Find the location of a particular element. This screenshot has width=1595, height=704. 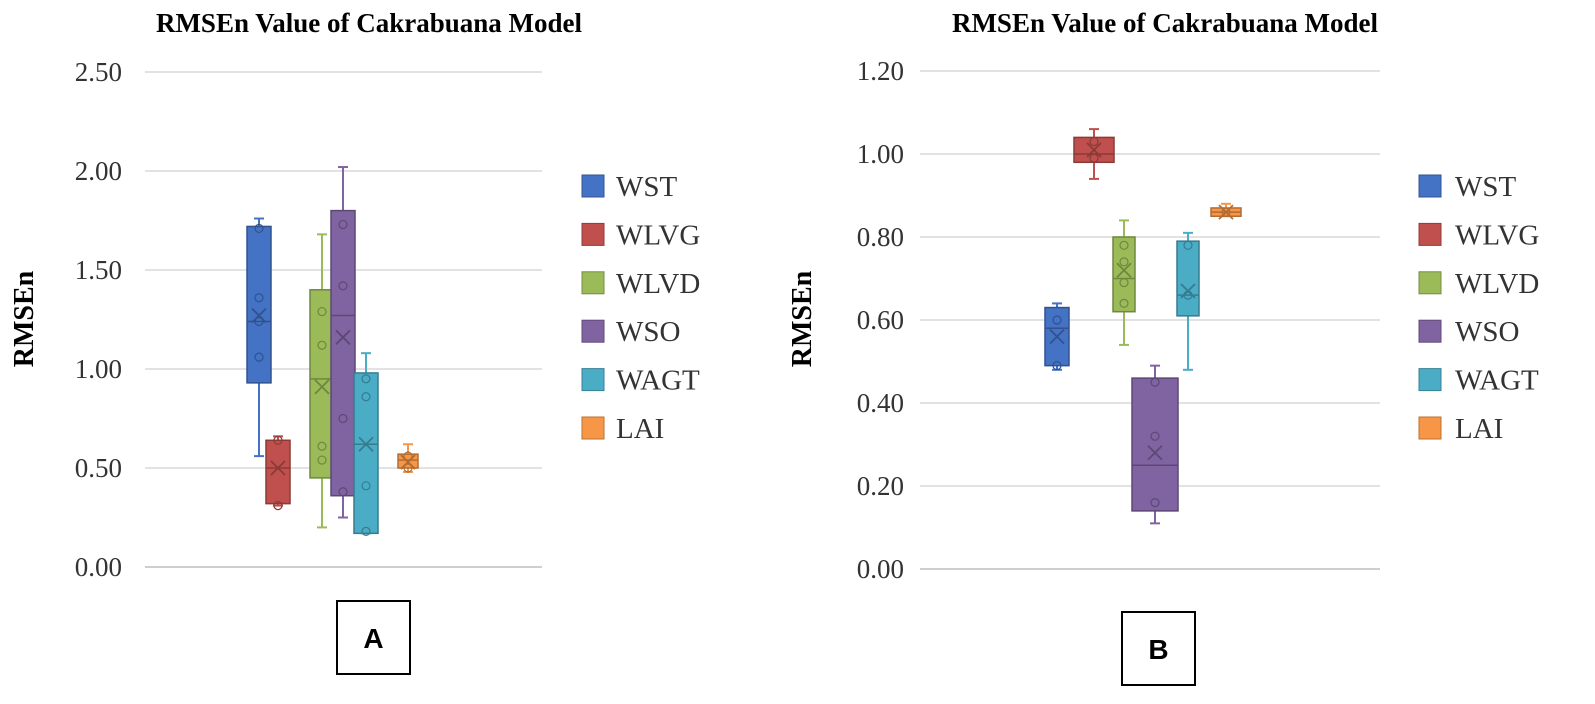

box-wagt is located at coordinates (1188, 301).